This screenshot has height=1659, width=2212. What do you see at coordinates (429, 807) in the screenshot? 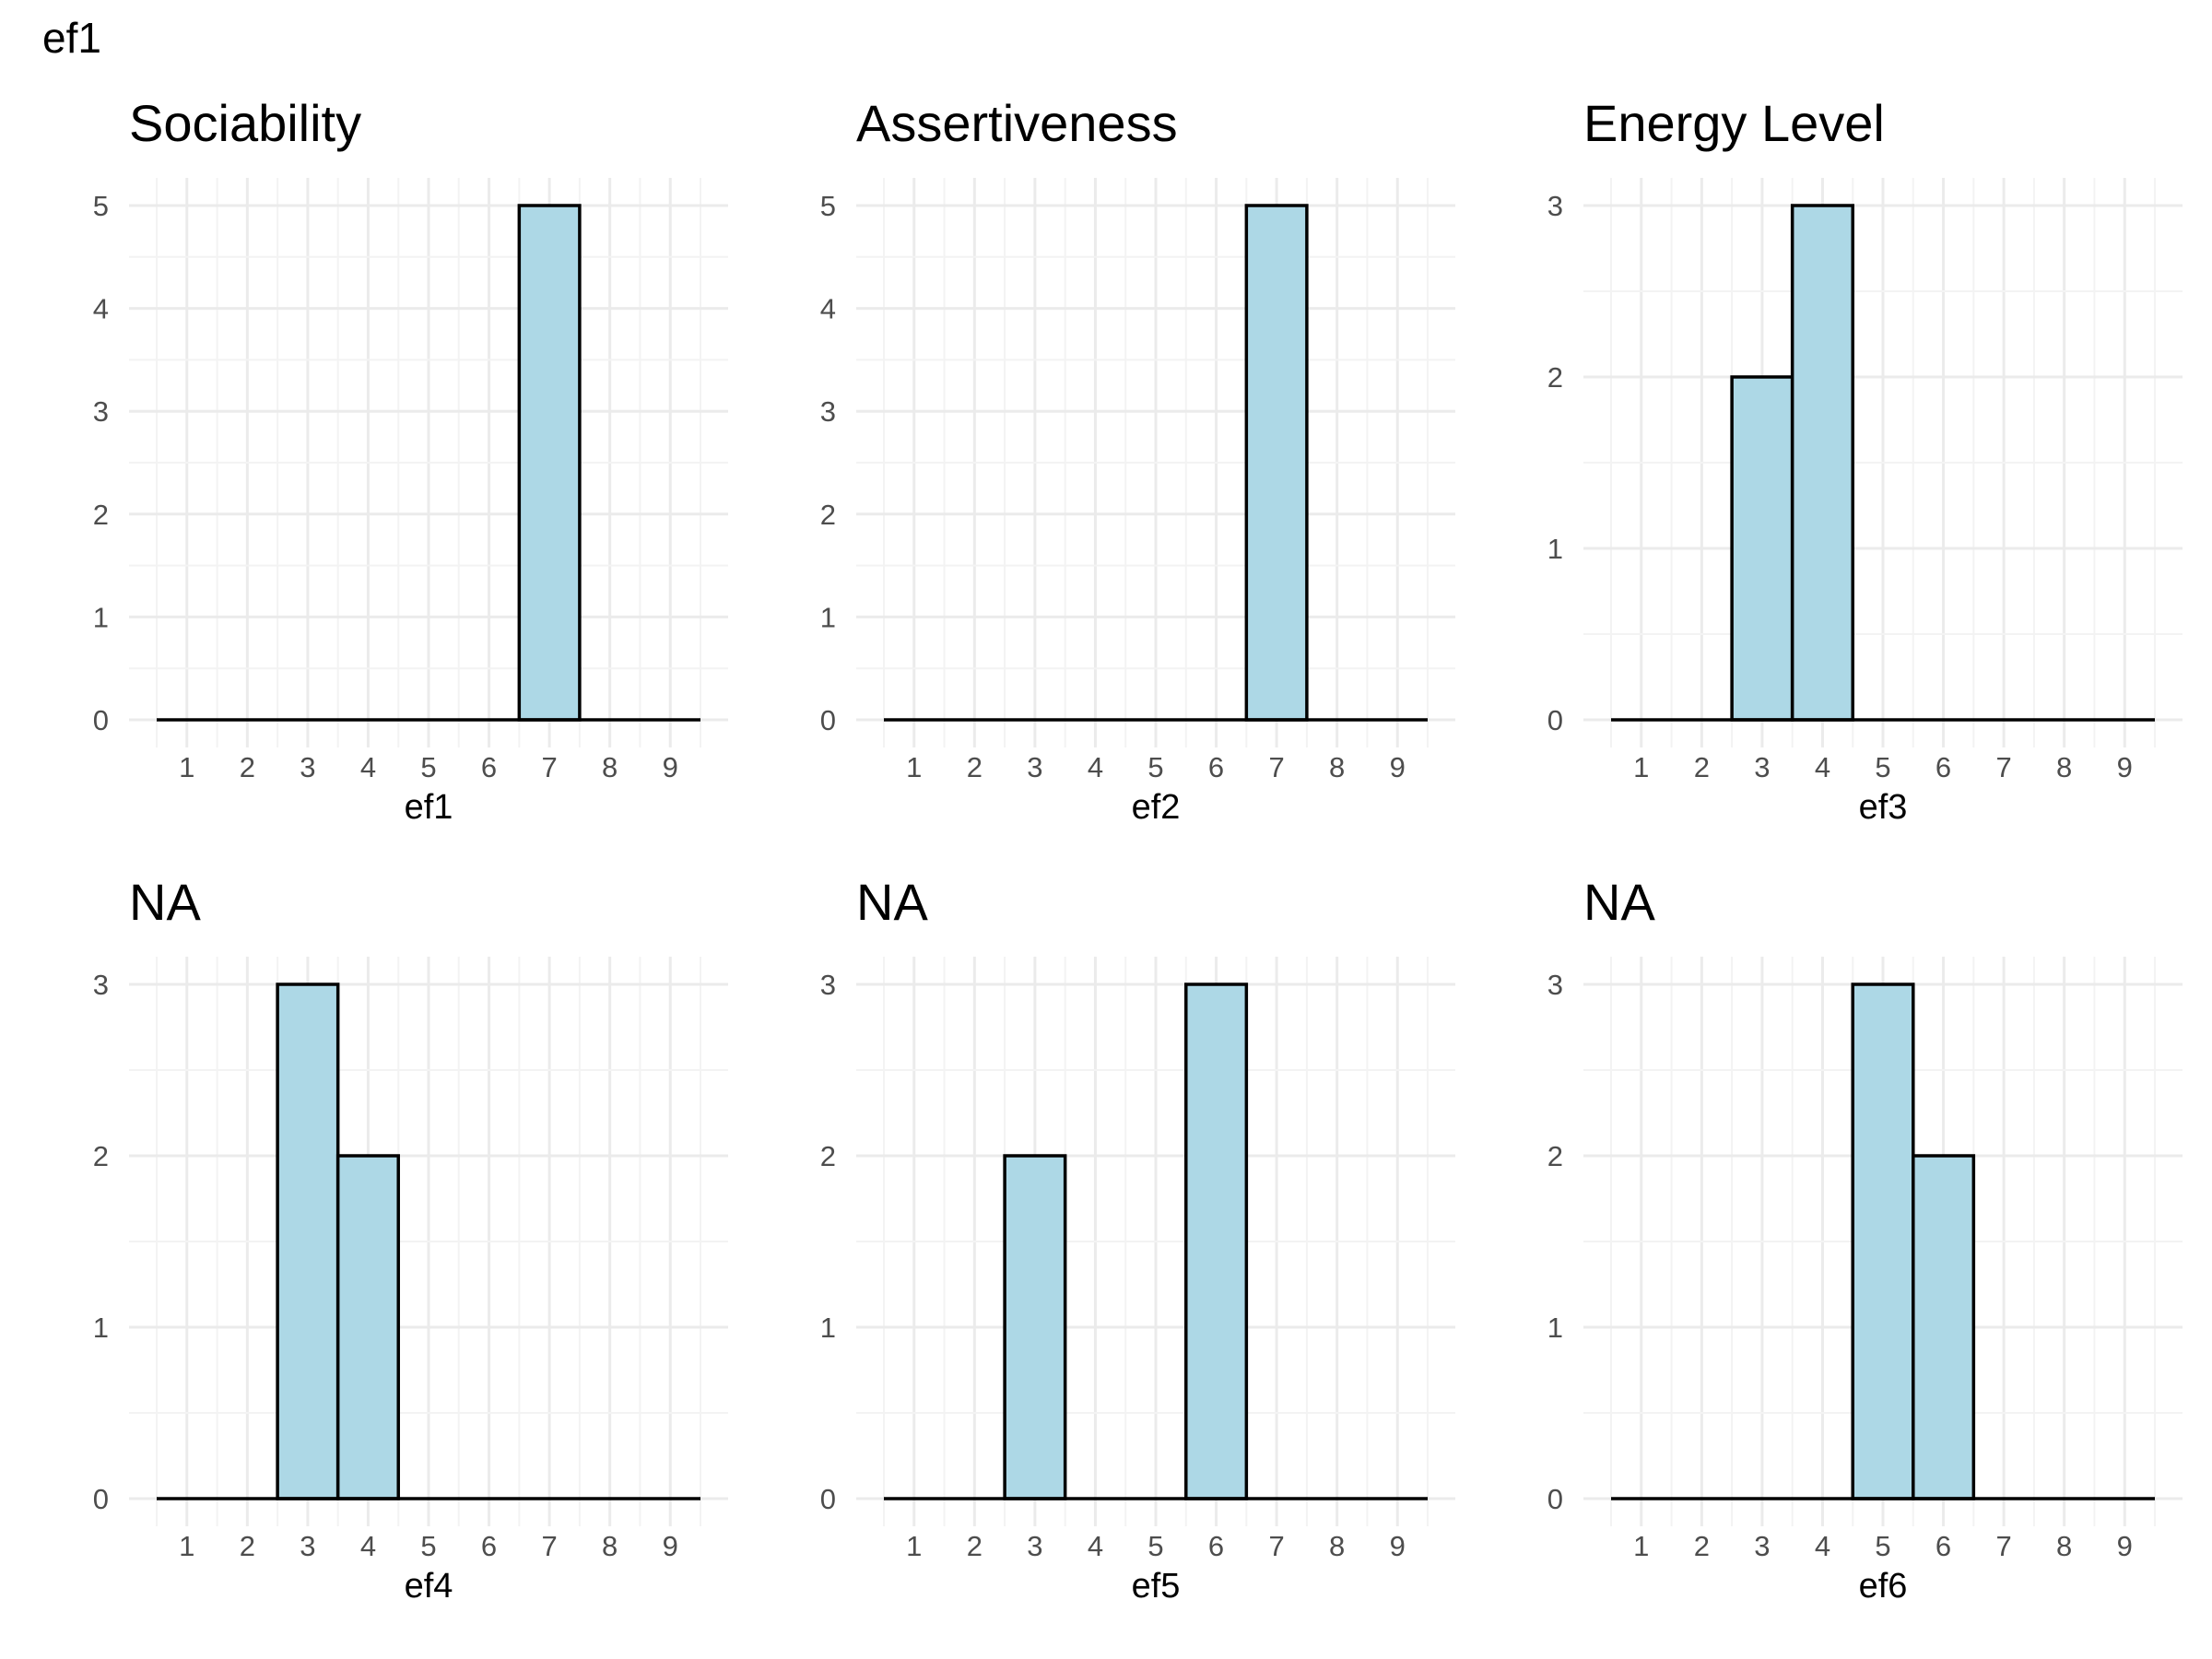
I see `x-axis-title: ef1` at bounding box center [429, 807].